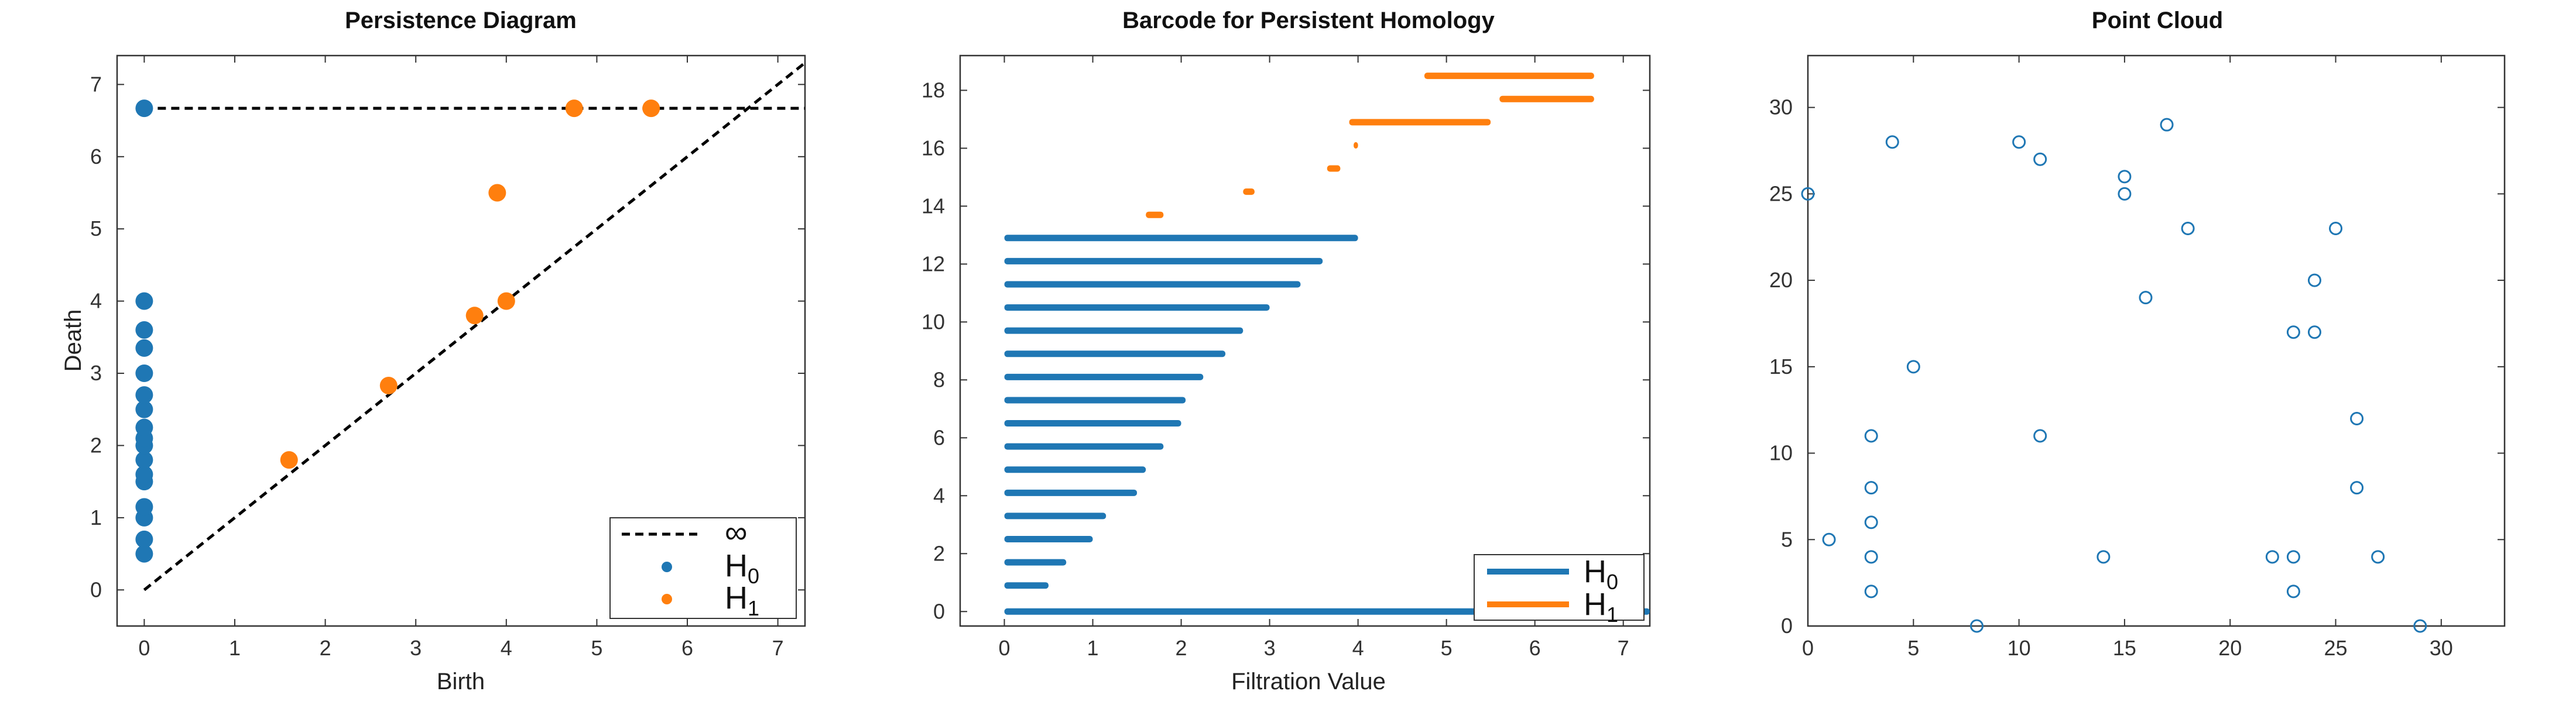 The width and height of the screenshot is (2576, 705). I want to click on legend: H0 H1, so click(1559, 590).